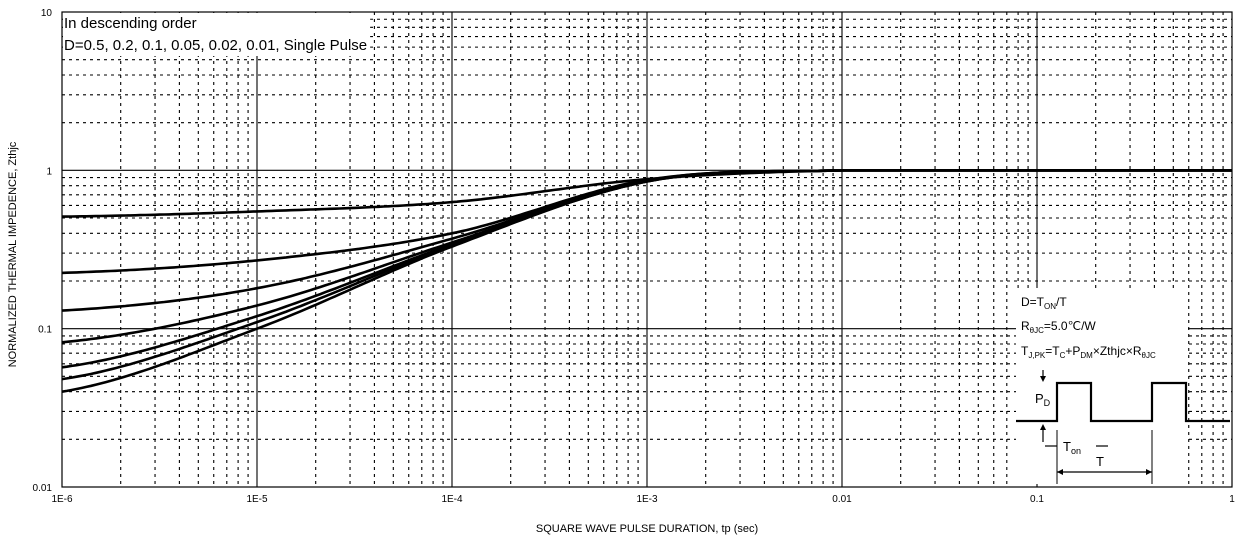  I want to click on x-tick-label: 0.01, so click(842, 499).